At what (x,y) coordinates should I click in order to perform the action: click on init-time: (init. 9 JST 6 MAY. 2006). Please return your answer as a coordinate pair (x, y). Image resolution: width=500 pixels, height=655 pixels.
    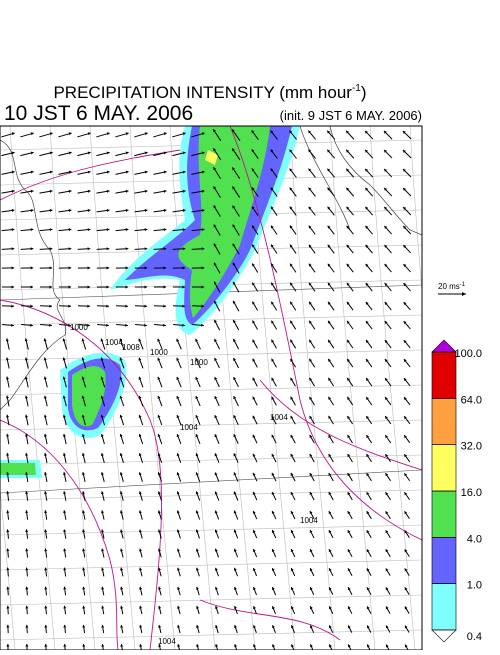
    Looking at the image, I should click on (351, 115).